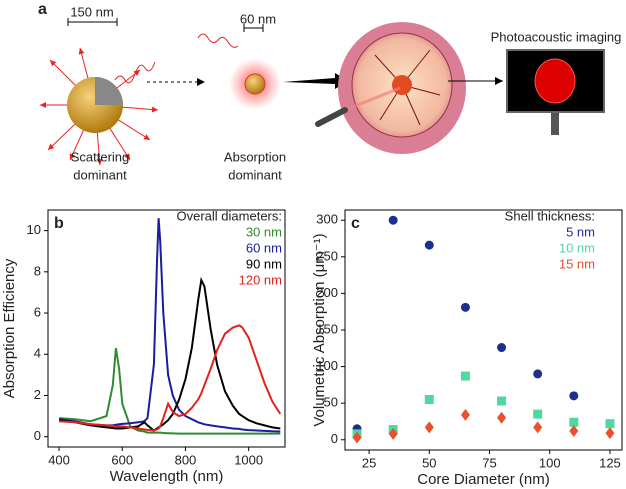 This screenshot has width=626, height=489. What do you see at coordinates (34, 229) in the screenshot?
I see `y-tick-label: 10` at bounding box center [34, 229].